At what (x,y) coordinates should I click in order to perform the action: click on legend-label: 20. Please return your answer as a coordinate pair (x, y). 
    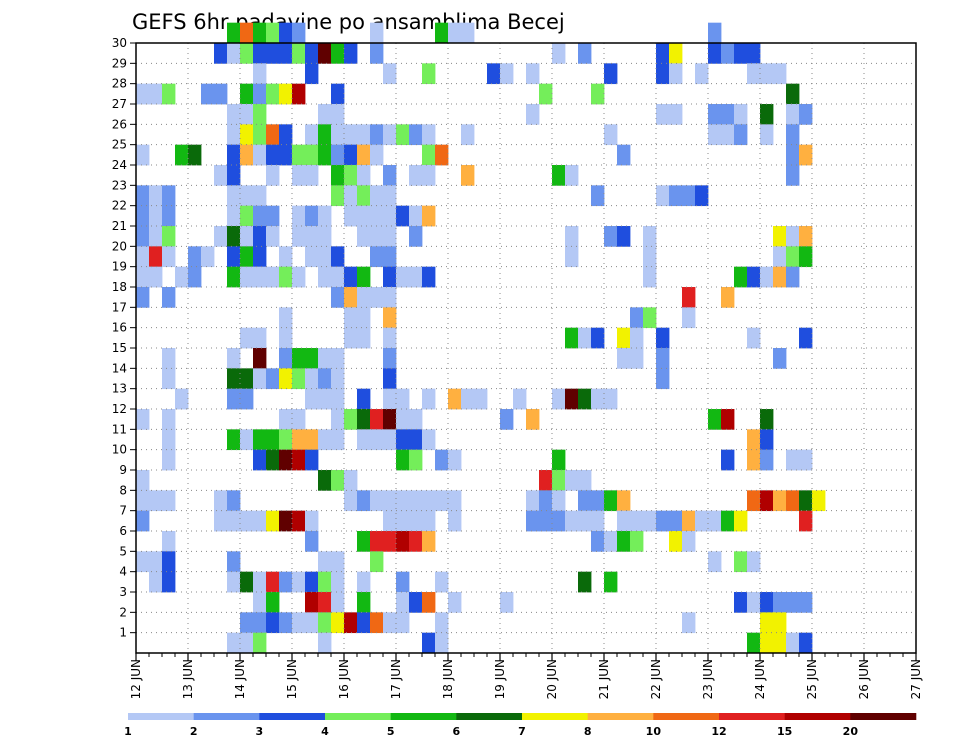
    Looking at the image, I should click on (851, 731).